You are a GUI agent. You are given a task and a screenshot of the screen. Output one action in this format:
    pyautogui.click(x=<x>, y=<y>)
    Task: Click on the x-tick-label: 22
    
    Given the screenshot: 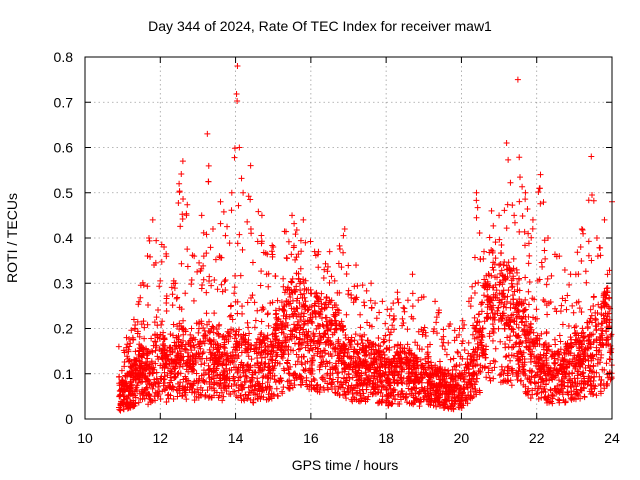 What is the action you would take?
    pyautogui.click(x=537, y=438)
    